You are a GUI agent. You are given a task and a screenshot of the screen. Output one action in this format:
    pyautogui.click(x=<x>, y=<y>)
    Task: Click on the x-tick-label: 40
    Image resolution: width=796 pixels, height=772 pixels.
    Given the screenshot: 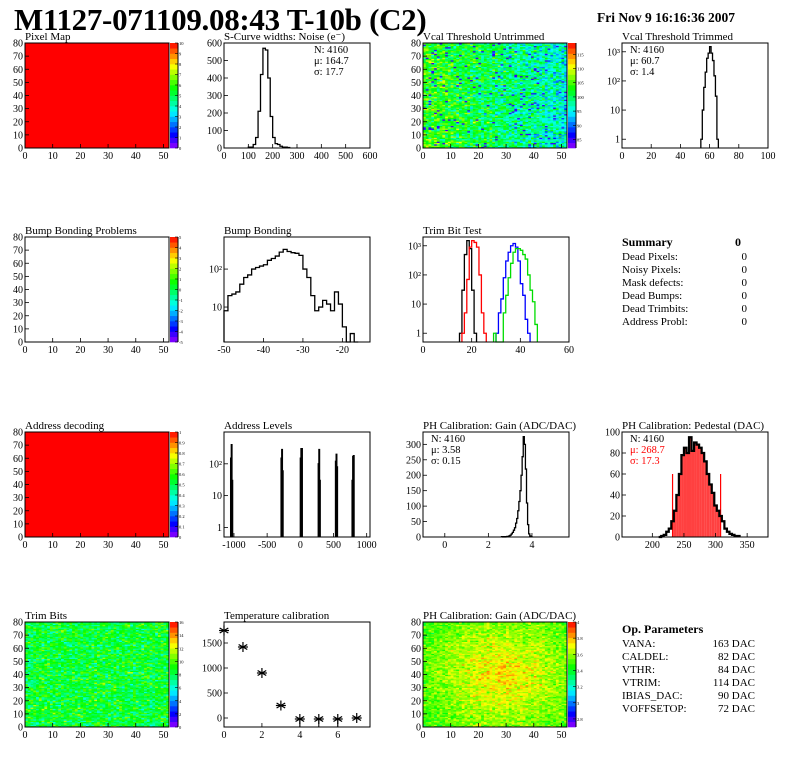 What is the action you would take?
    pyautogui.click(x=136, y=156)
    